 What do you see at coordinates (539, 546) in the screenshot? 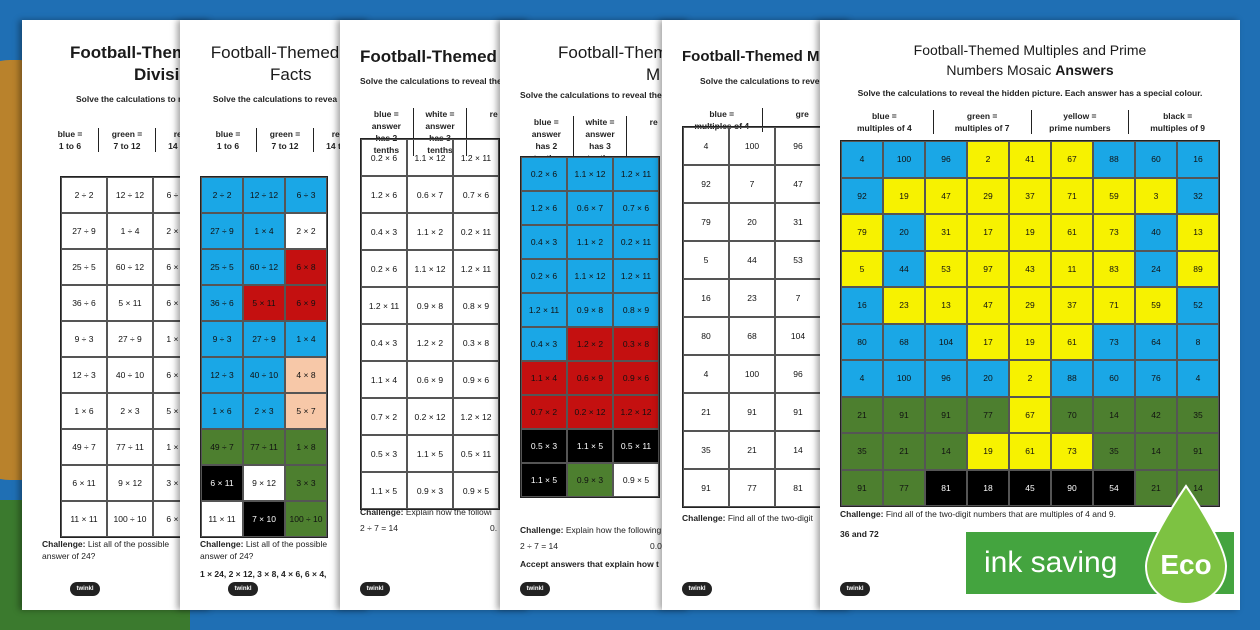
I see `worked-example: 2 ÷ 7 = 14` at bounding box center [539, 546].